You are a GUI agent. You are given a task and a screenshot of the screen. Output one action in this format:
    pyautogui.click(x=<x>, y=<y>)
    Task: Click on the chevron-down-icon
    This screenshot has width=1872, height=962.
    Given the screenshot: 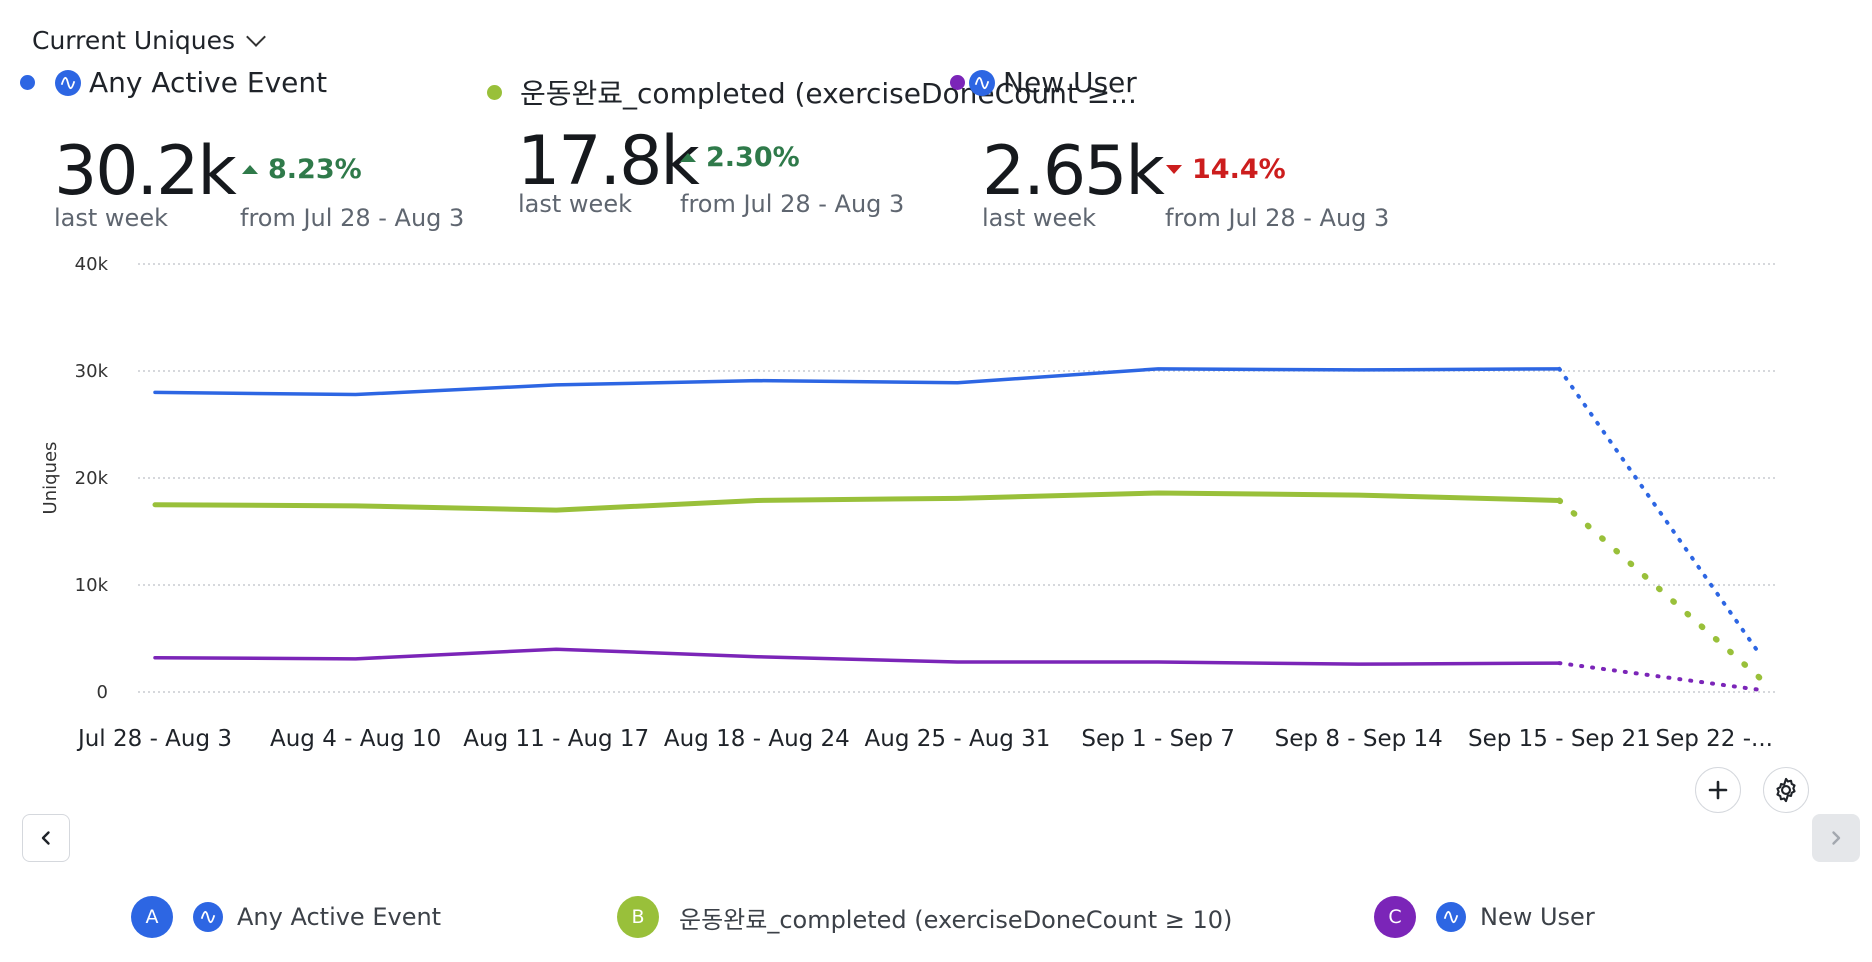 What is the action you would take?
    pyautogui.click(x=256, y=36)
    